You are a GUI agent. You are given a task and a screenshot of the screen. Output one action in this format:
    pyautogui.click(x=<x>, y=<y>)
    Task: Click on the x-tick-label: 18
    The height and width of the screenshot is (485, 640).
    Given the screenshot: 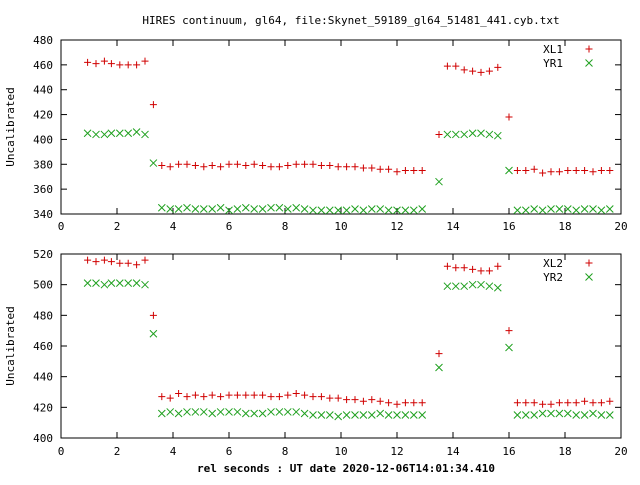 What is the action you would take?
    pyautogui.click(x=564, y=226)
    